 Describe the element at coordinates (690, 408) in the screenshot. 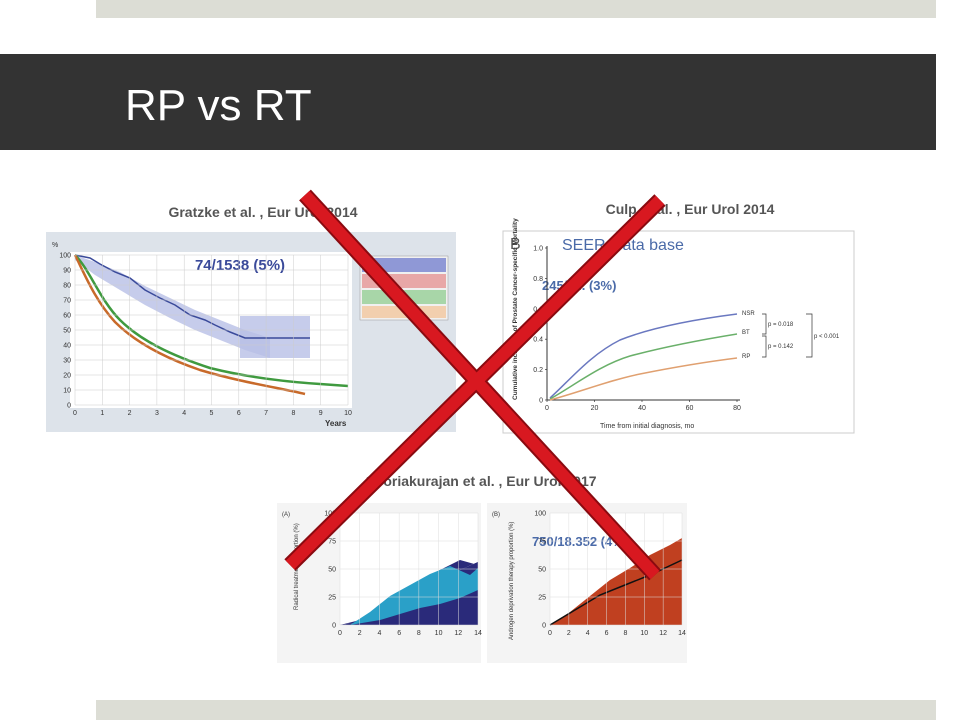

I see `x-tick-label: 60` at that location.